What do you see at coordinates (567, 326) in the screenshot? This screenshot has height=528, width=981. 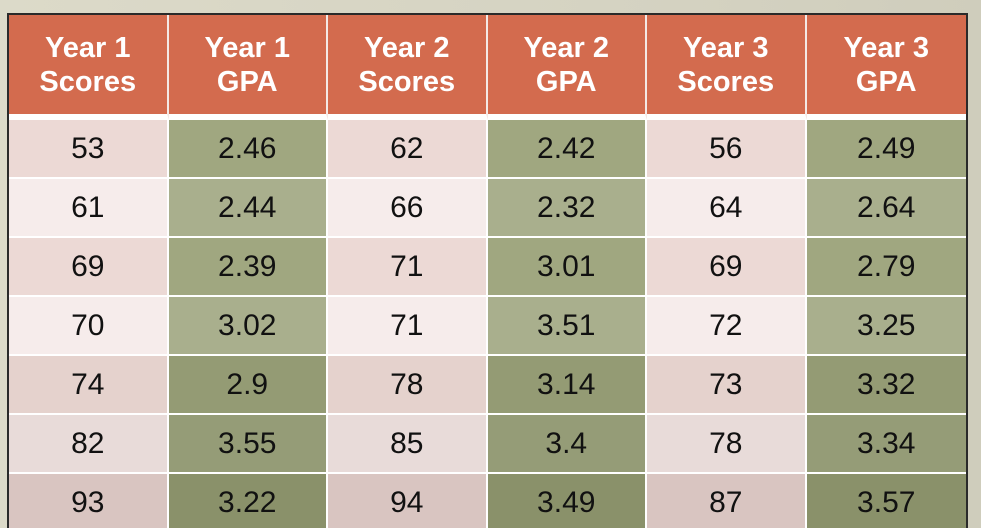 I see `table-cell-gpa: 3.51` at bounding box center [567, 326].